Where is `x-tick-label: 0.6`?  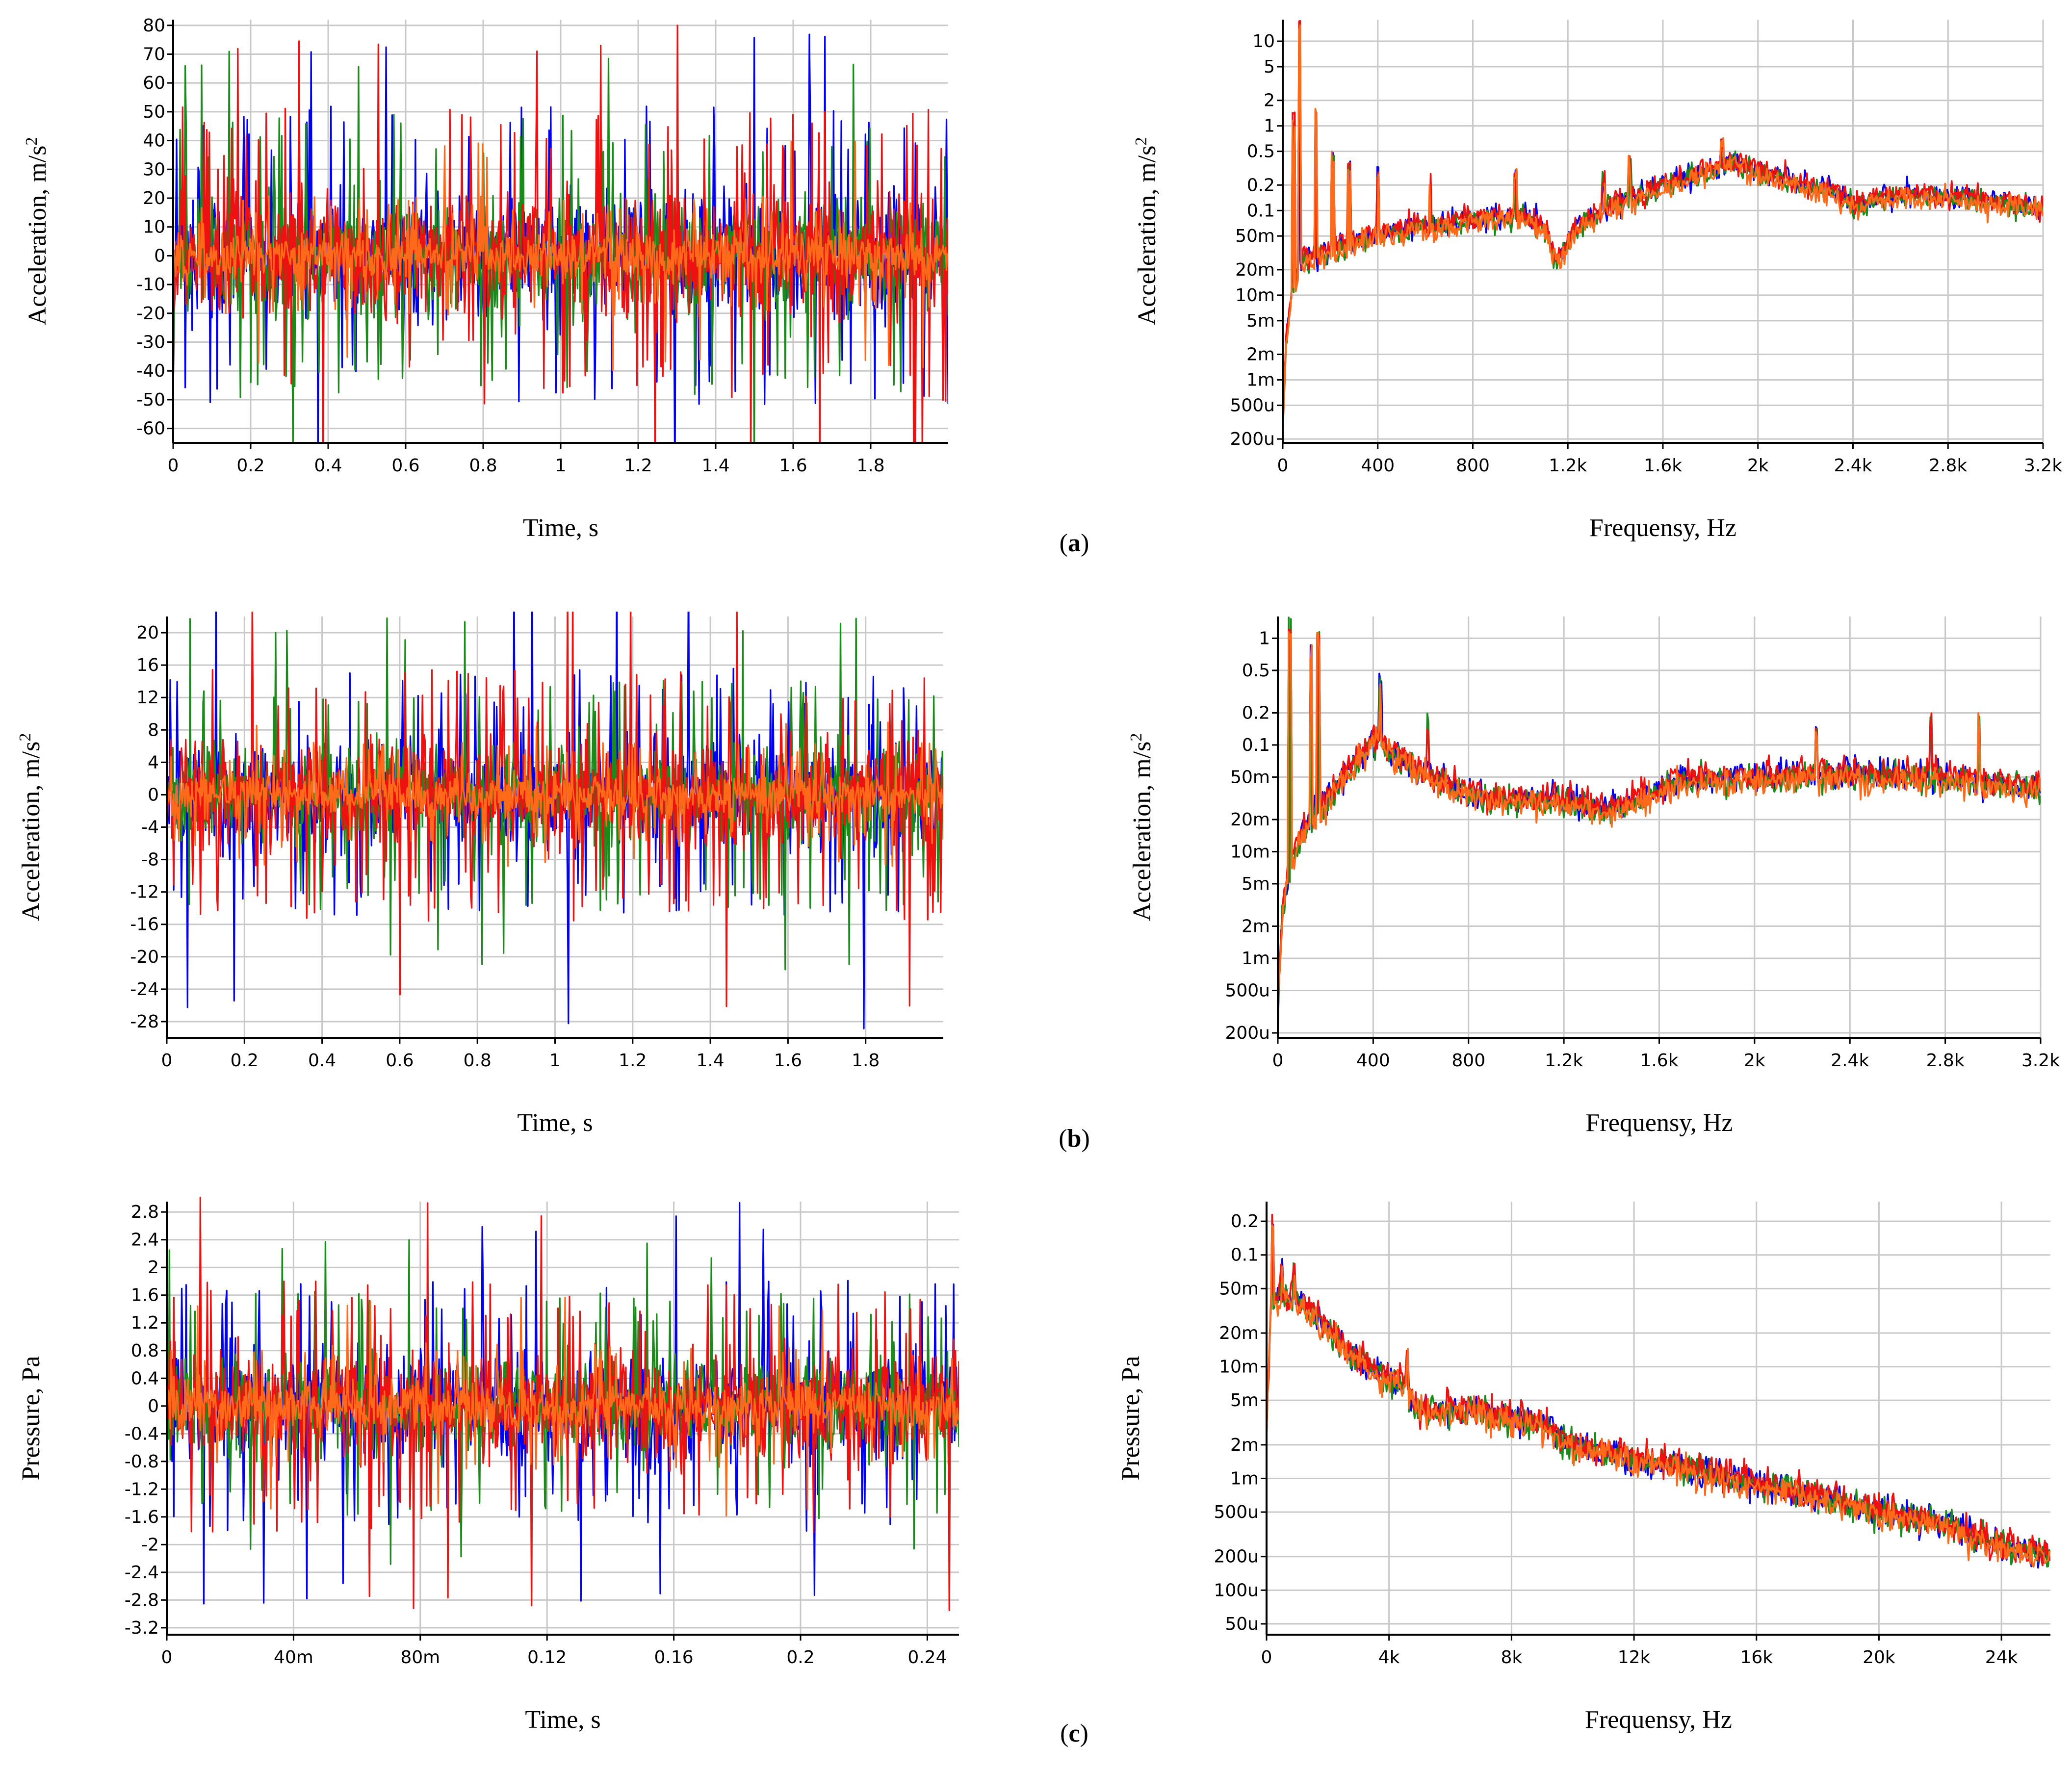 x-tick-label: 0.6 is located at coordinates (405, 466).